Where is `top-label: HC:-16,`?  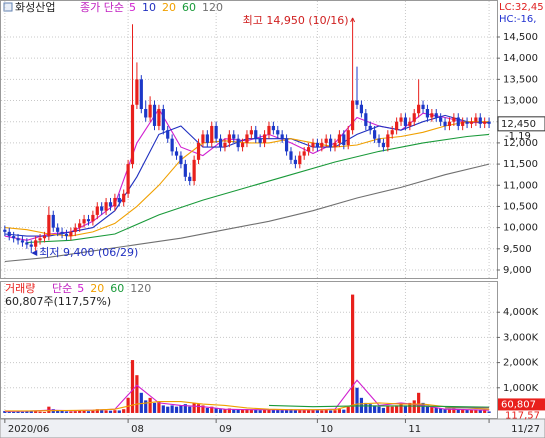
top-label: HC:-16, is located at coordinates (517, 19).